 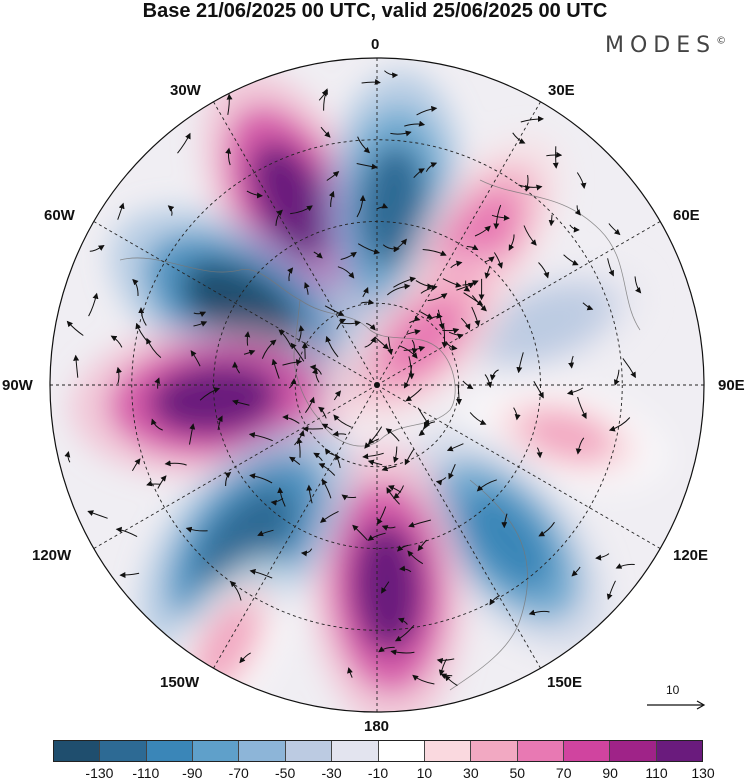 What do you see at coordinates (180, 682) in the screenshot?
I see `lon-label-150w: 150W` at bounding box center [180, 682].